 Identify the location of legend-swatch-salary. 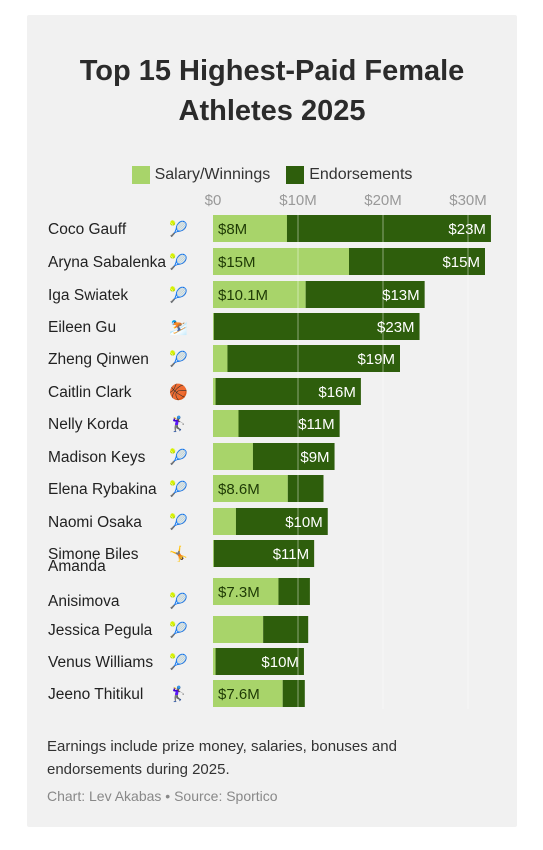
(140, 175).